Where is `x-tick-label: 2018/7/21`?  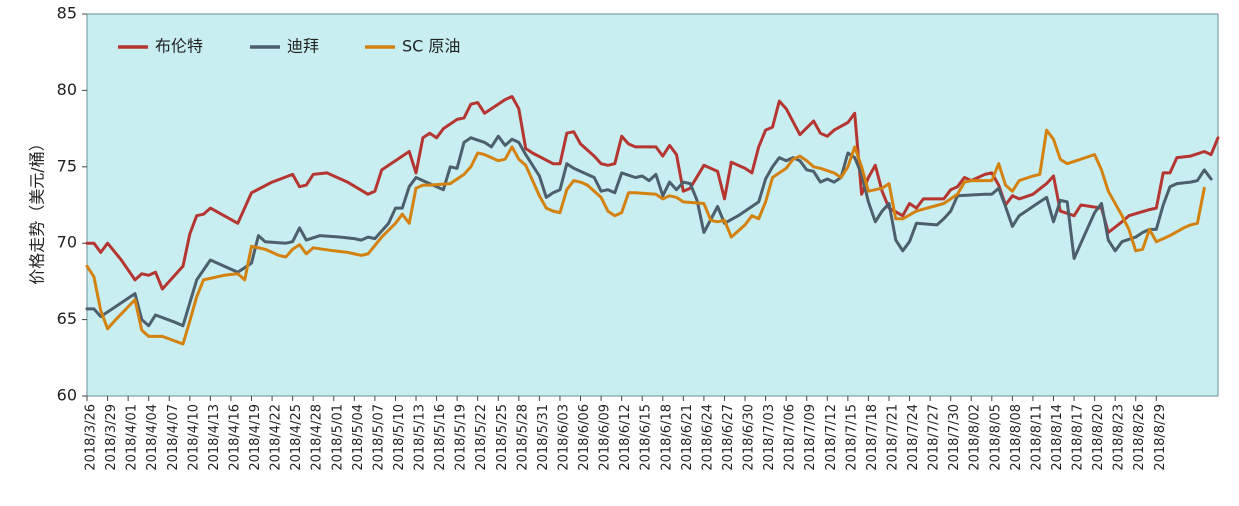 x-tick-label: 2018/7/21 is located at coordinates (892, 437).